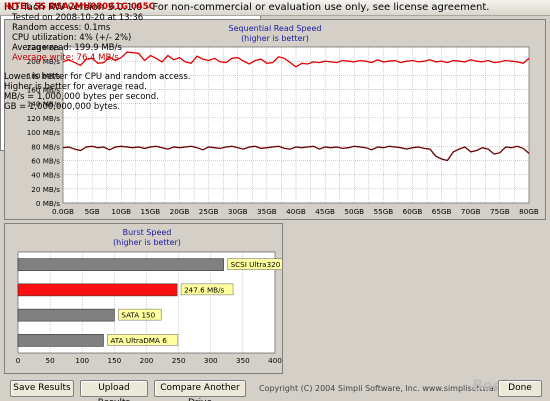 Image resolution: width=550 pixels, height=401 pixels. Describe the element at coordinates (114, 390) in the screenshot. I see `upload-results-button: Upload Results` at that location.